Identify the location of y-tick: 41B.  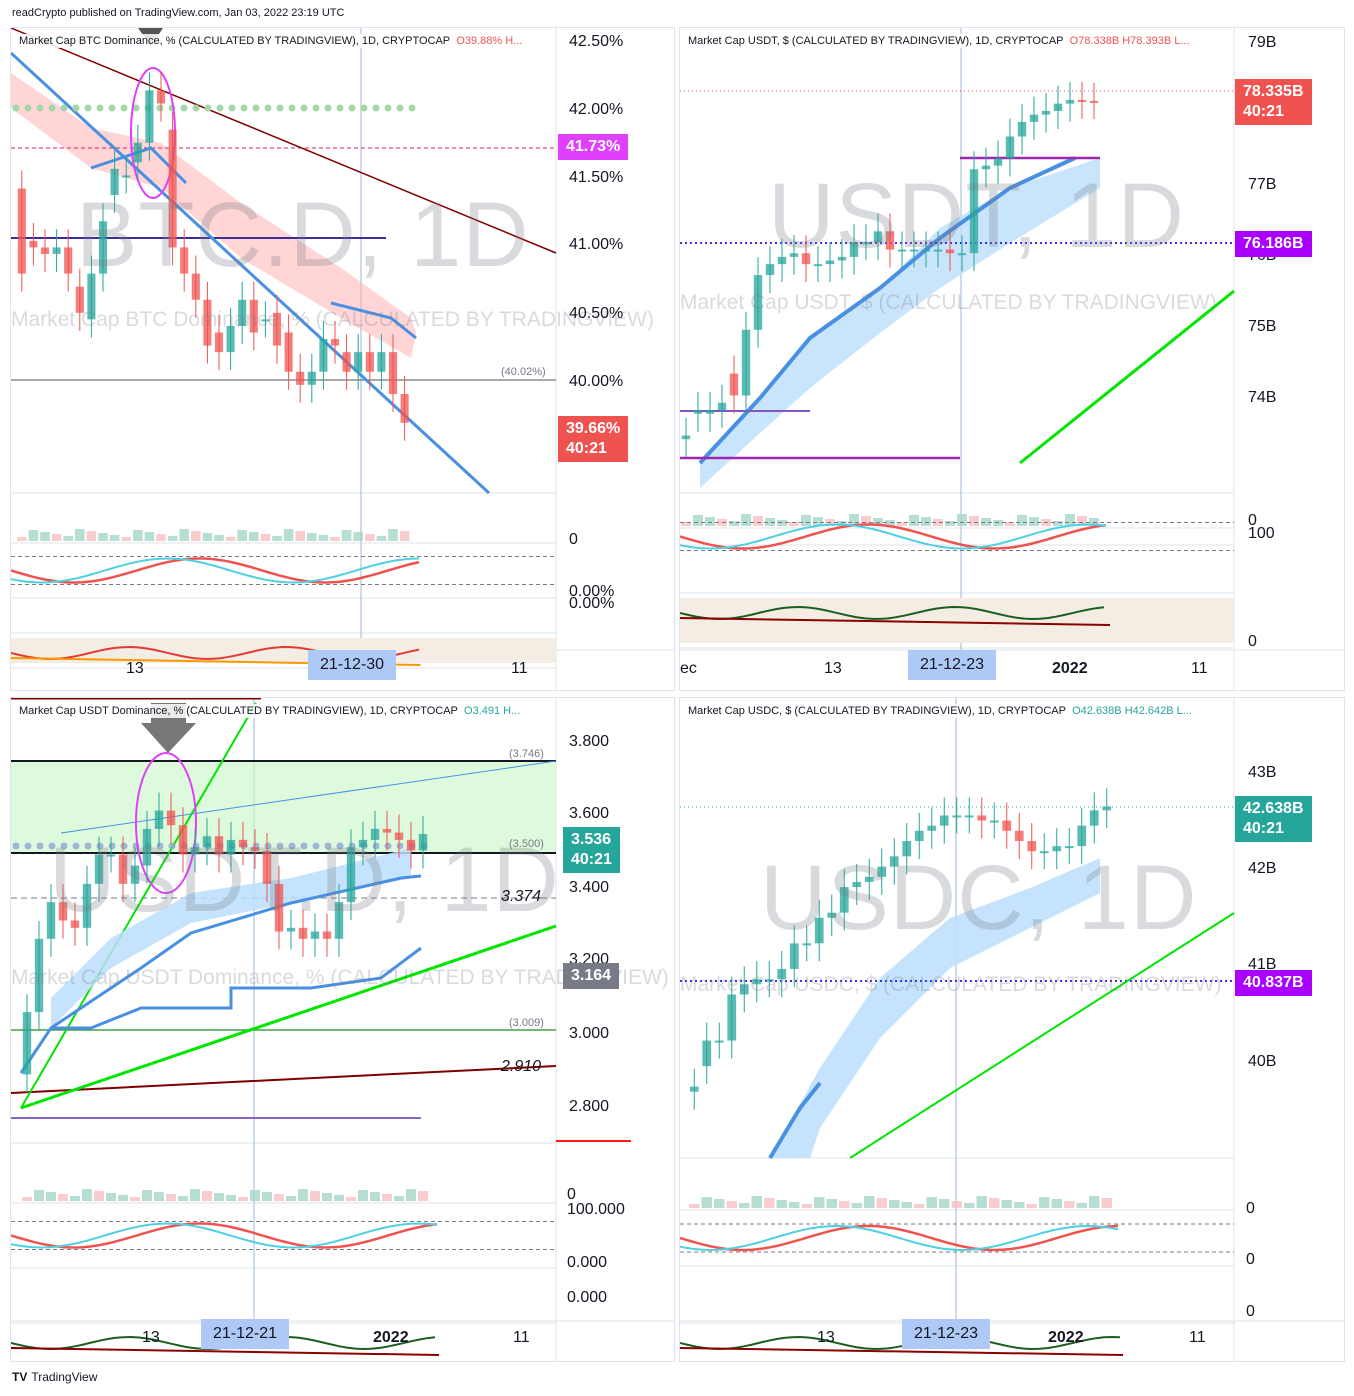
(1262, 964).